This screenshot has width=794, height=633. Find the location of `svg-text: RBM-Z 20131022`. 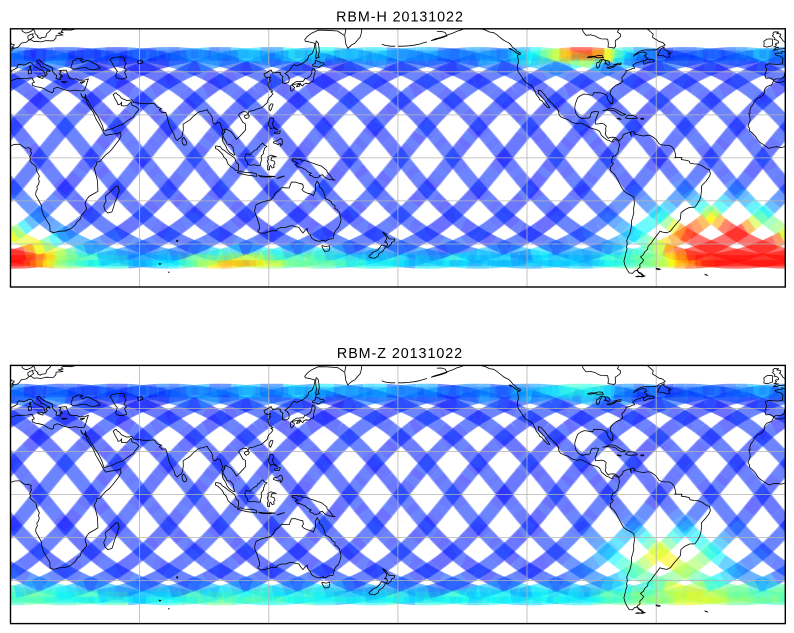

svg-text: RBM-Z 20131022 is located at coordinates (400, 354).